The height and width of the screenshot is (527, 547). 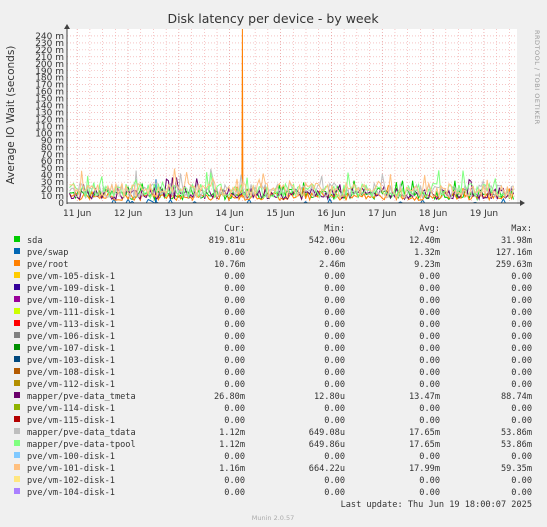 What do you see at coordinates (334, 409) in the screenshot?
I see `legend-min-pve-vm-114-disk-1: 0.00` at bounding box center [334, 409].